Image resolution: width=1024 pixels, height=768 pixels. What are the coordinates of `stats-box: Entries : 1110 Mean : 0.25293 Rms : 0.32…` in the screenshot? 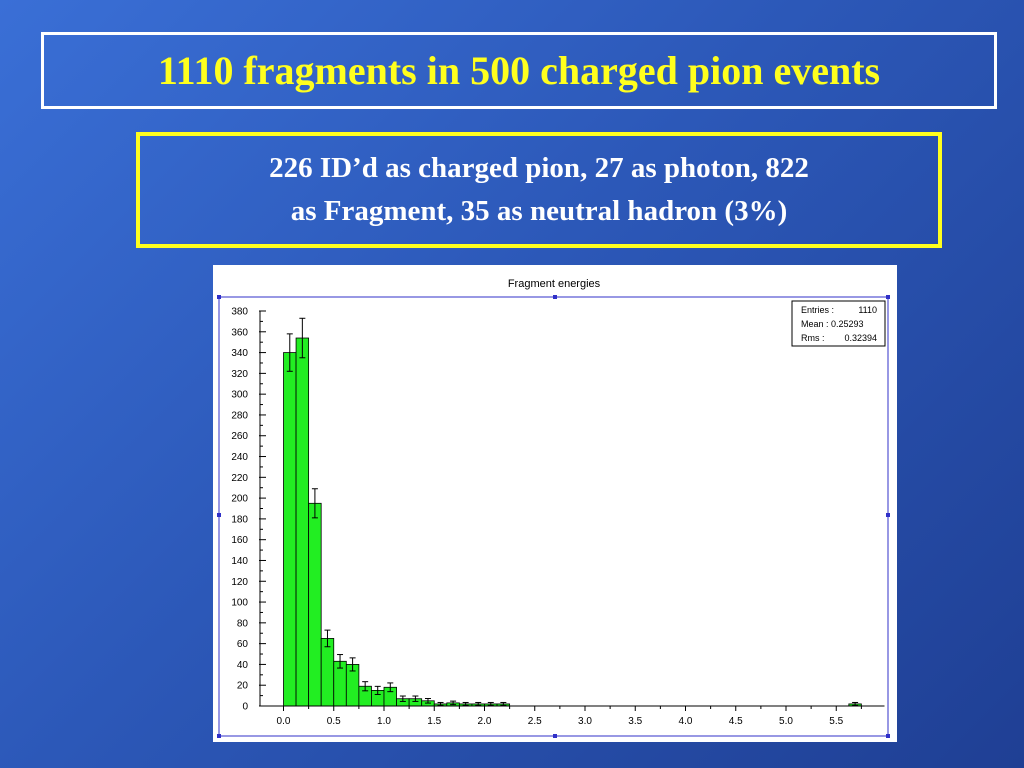 It's located at (838, 323).